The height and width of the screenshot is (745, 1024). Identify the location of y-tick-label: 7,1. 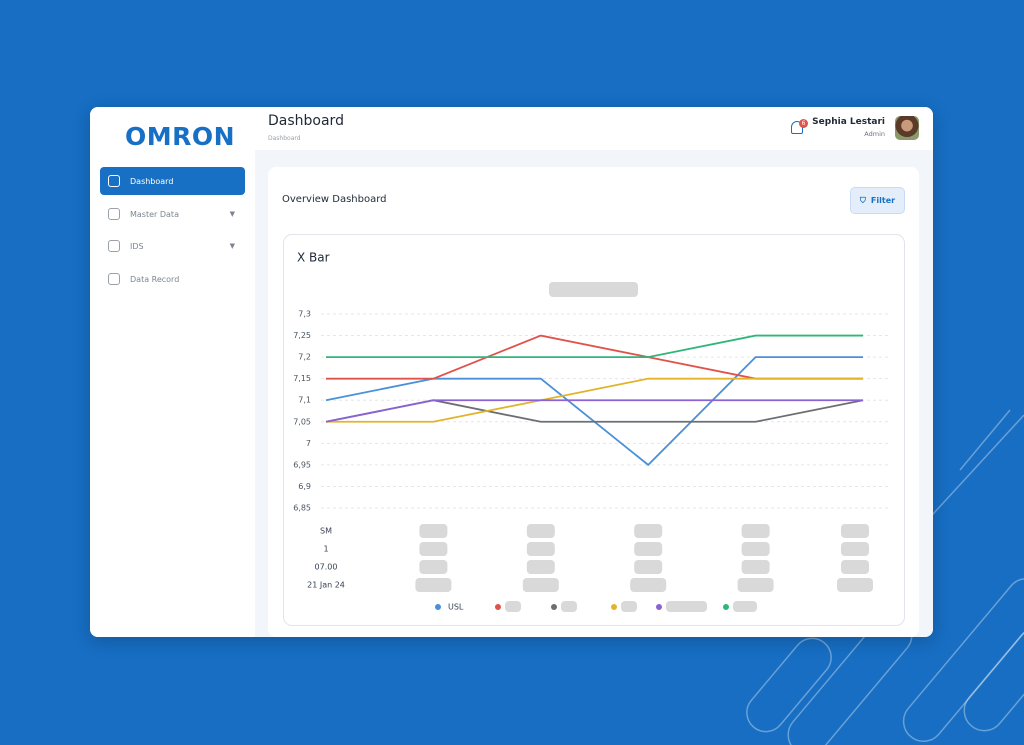
(304, 400).